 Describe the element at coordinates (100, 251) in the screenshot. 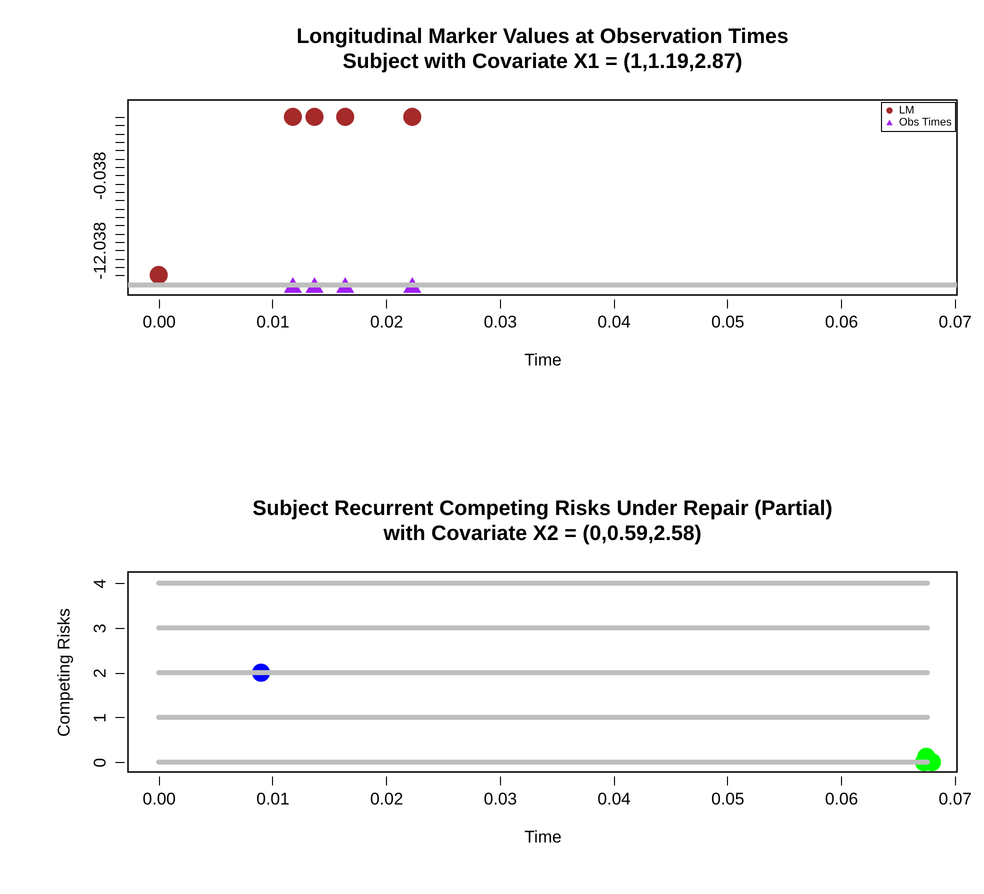

I see `y-tick-label: -12.038` at that location.